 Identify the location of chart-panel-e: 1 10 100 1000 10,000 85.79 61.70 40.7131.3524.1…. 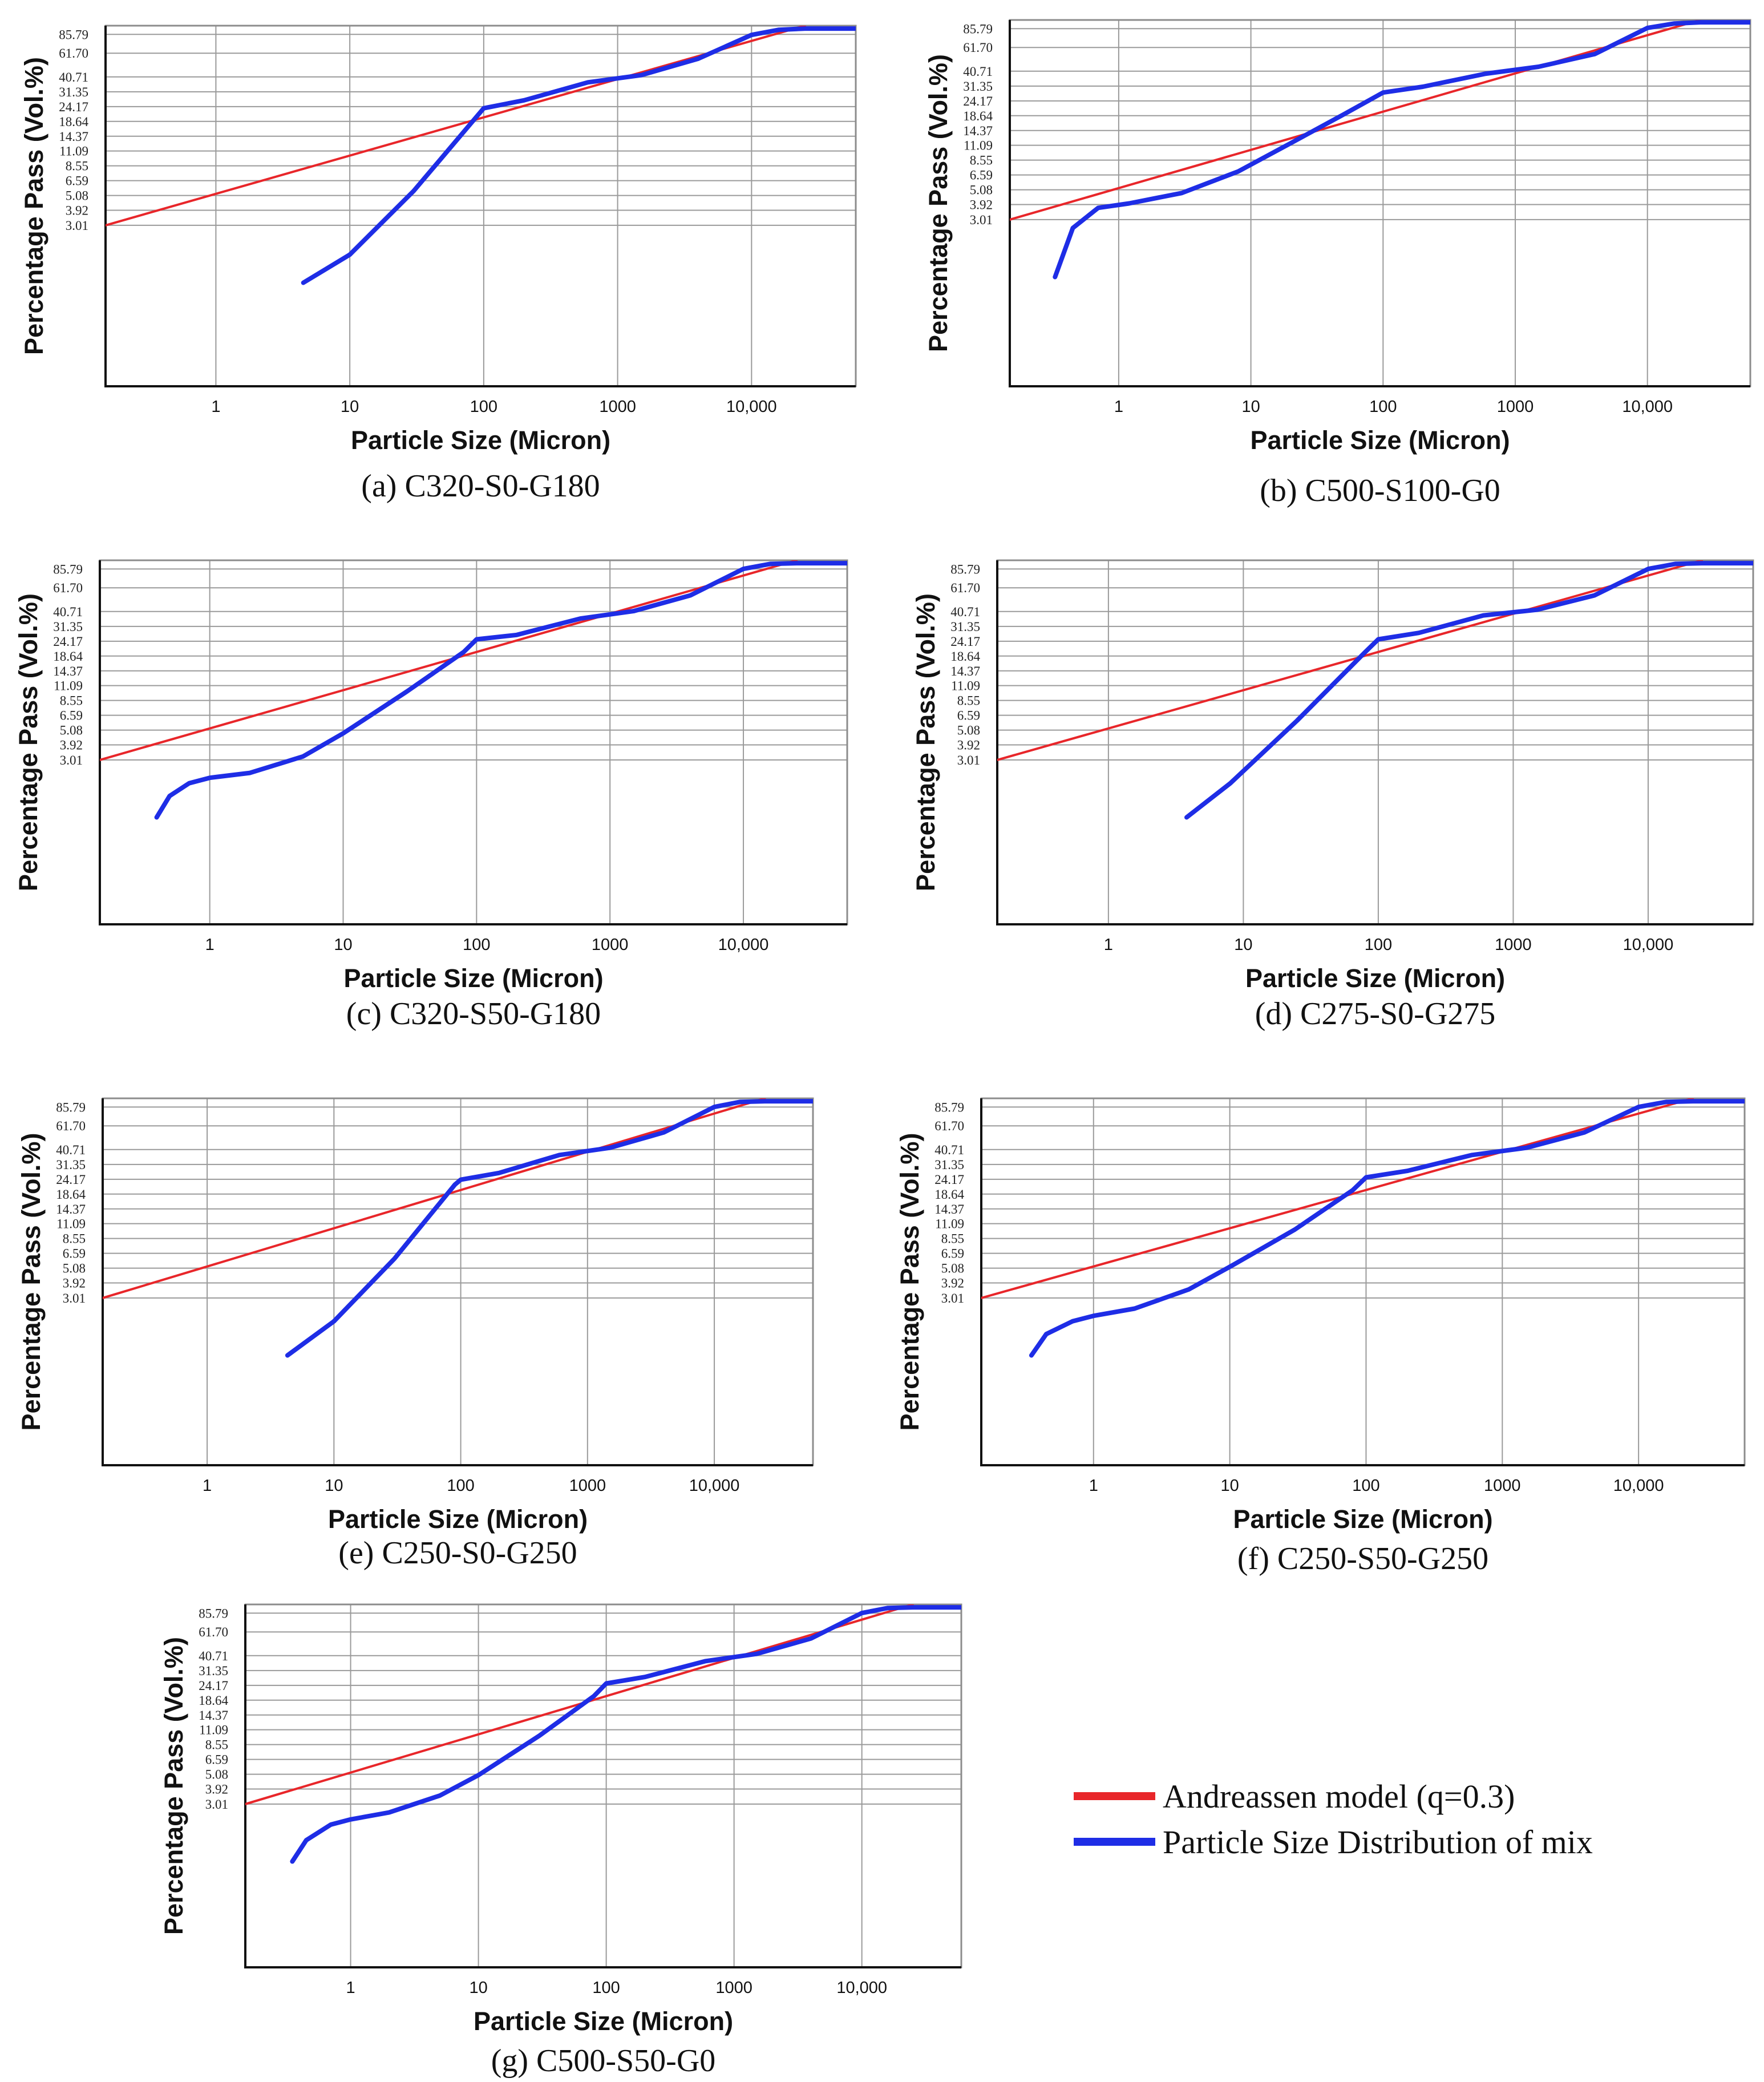
(416, 1334).